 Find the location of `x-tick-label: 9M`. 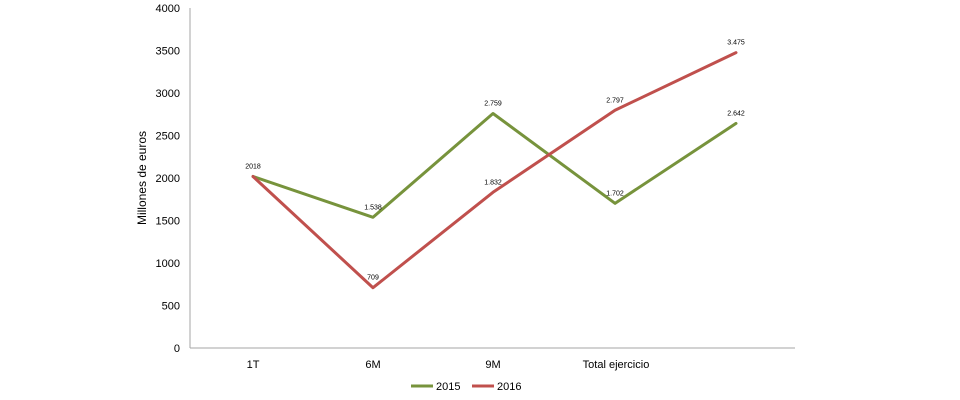

x-tick-label: 9M is located at coordinates (492, 365).